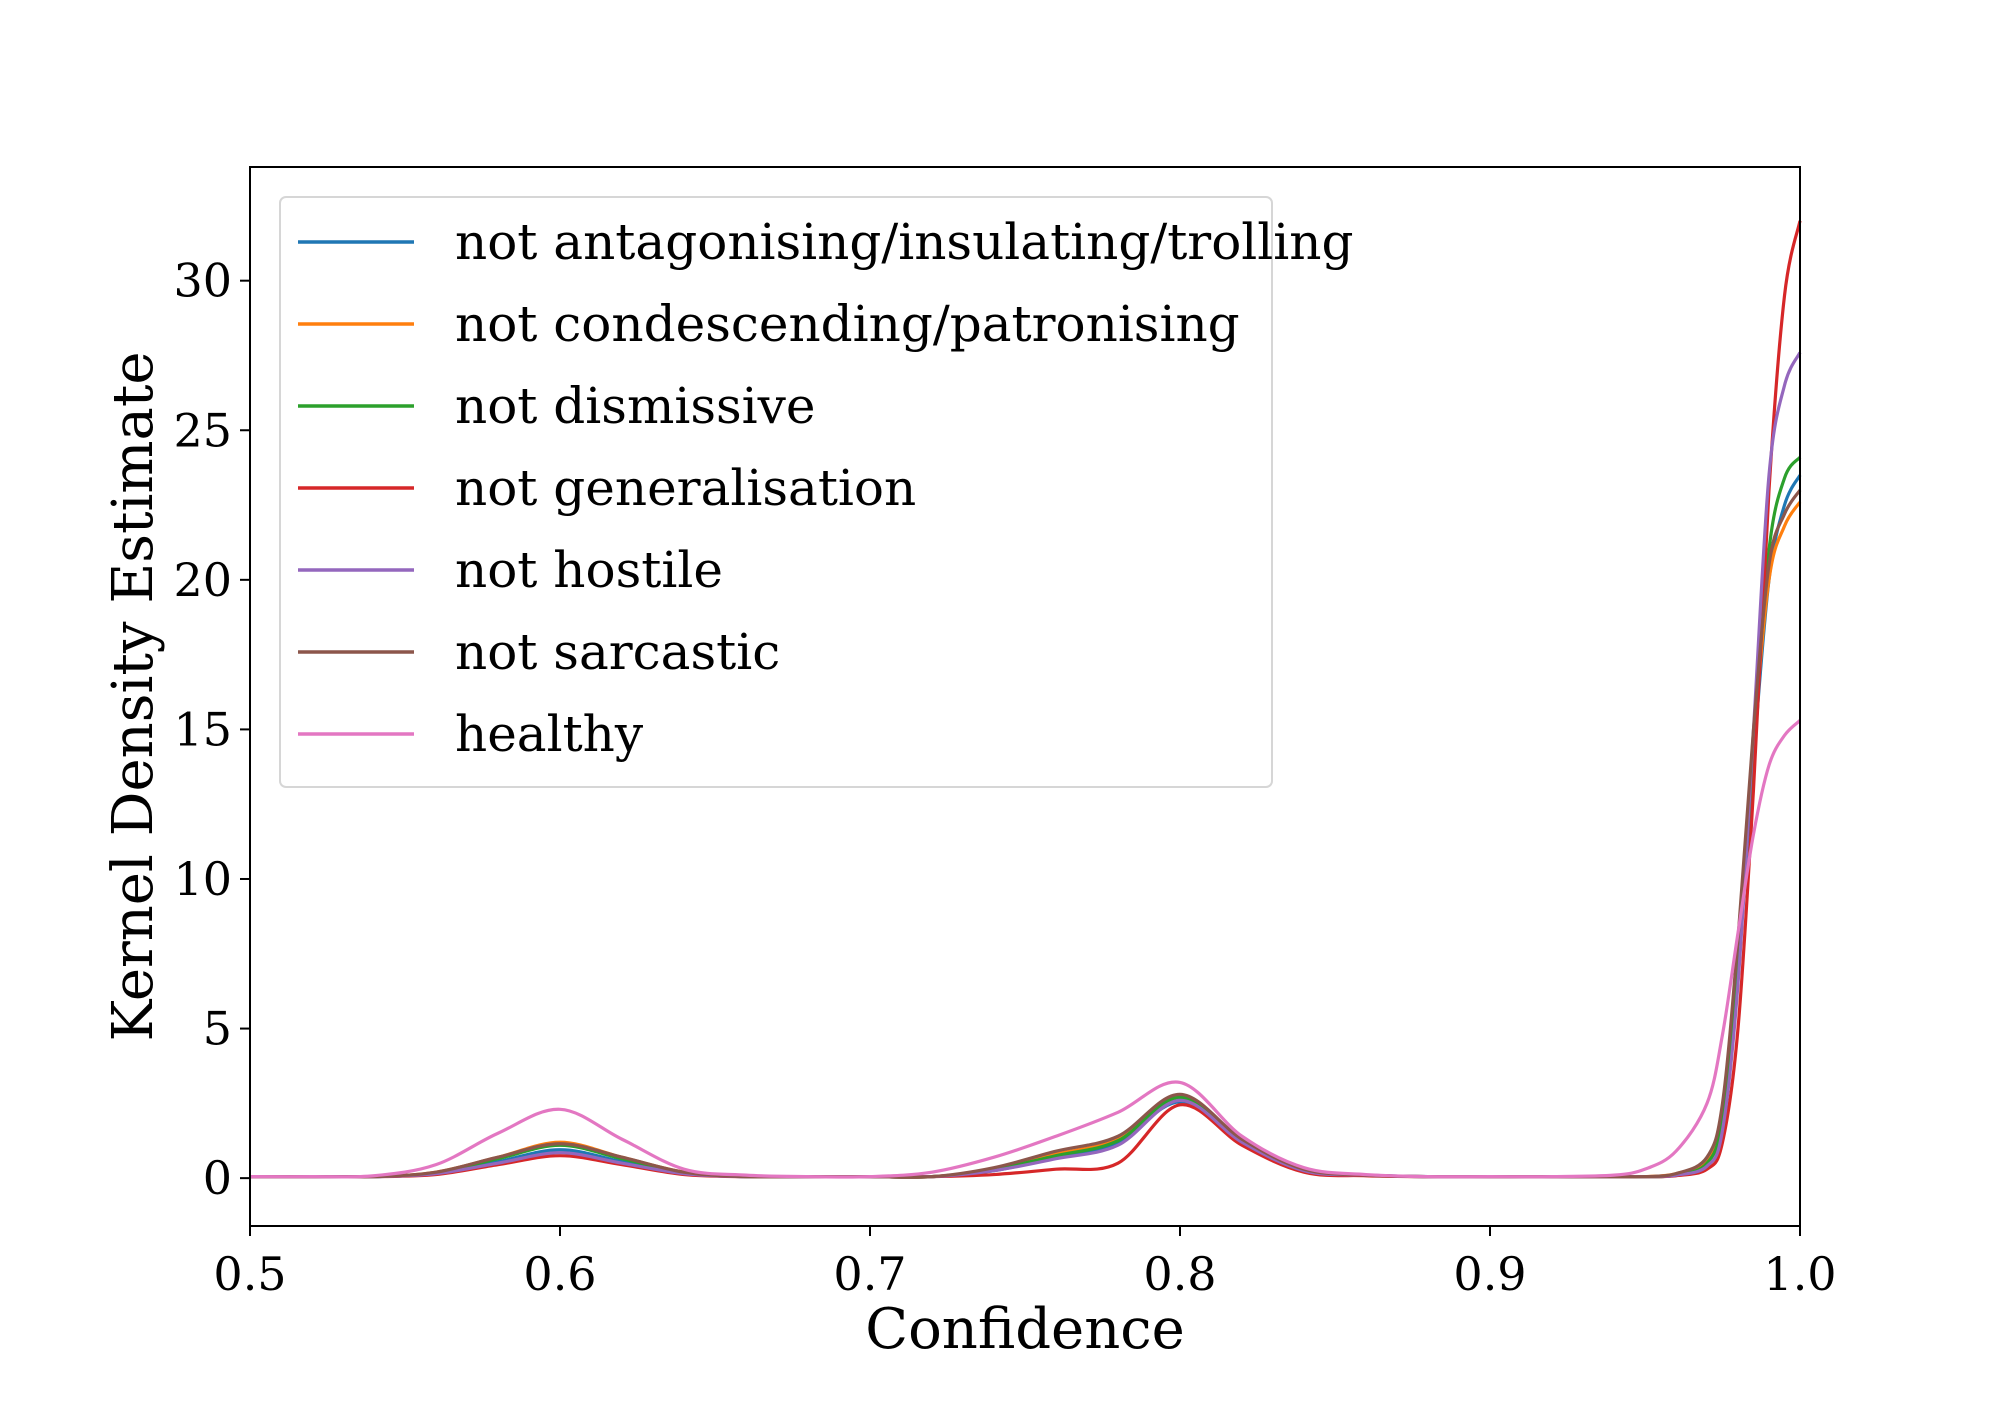 The image size is (2000, 1405). I want to click on y-tick-label: 15, so click(202, 729).